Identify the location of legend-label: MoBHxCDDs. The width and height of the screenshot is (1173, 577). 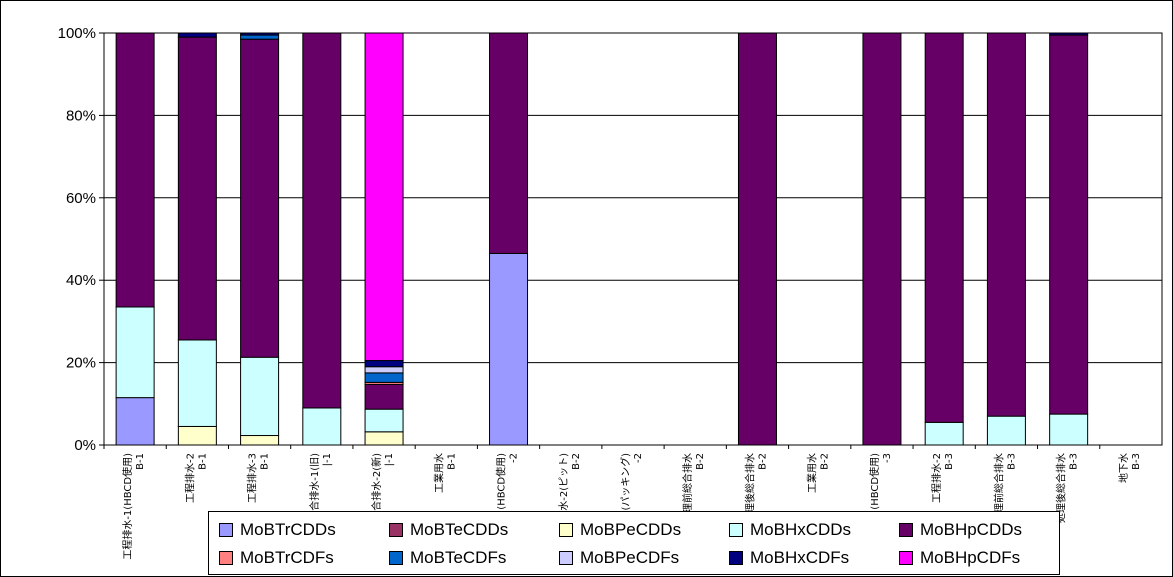
(801, 529).